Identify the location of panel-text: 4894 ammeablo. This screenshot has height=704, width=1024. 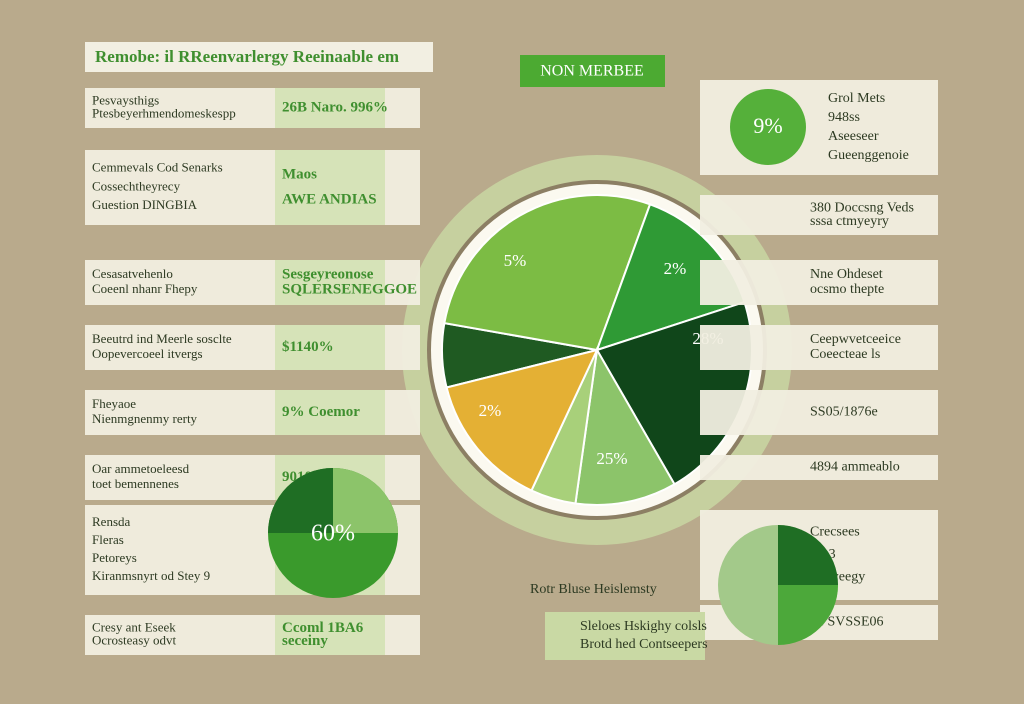
(855, 467).